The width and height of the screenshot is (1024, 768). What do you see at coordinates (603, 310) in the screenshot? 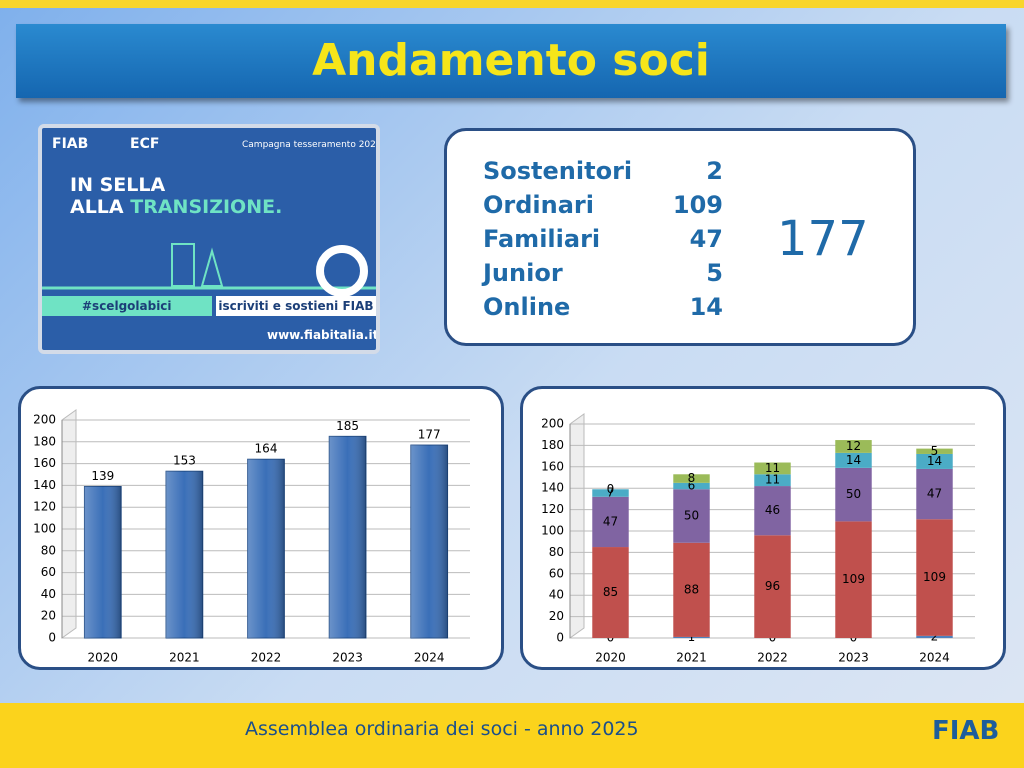
I see `stats-row: Online 14` at bounding box center [603, 310].